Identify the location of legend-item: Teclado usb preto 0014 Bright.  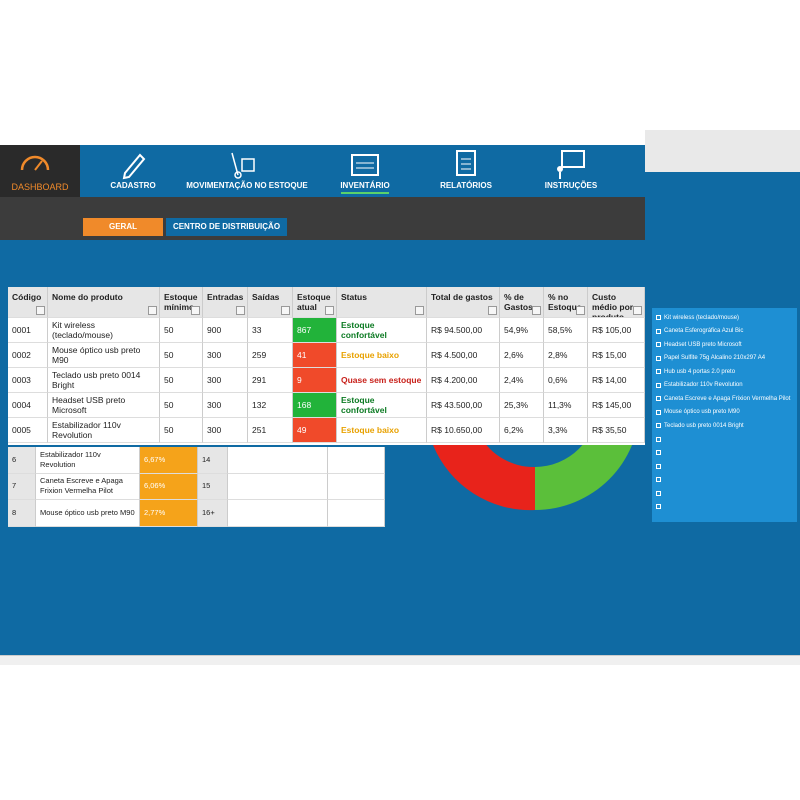
(724, 426).